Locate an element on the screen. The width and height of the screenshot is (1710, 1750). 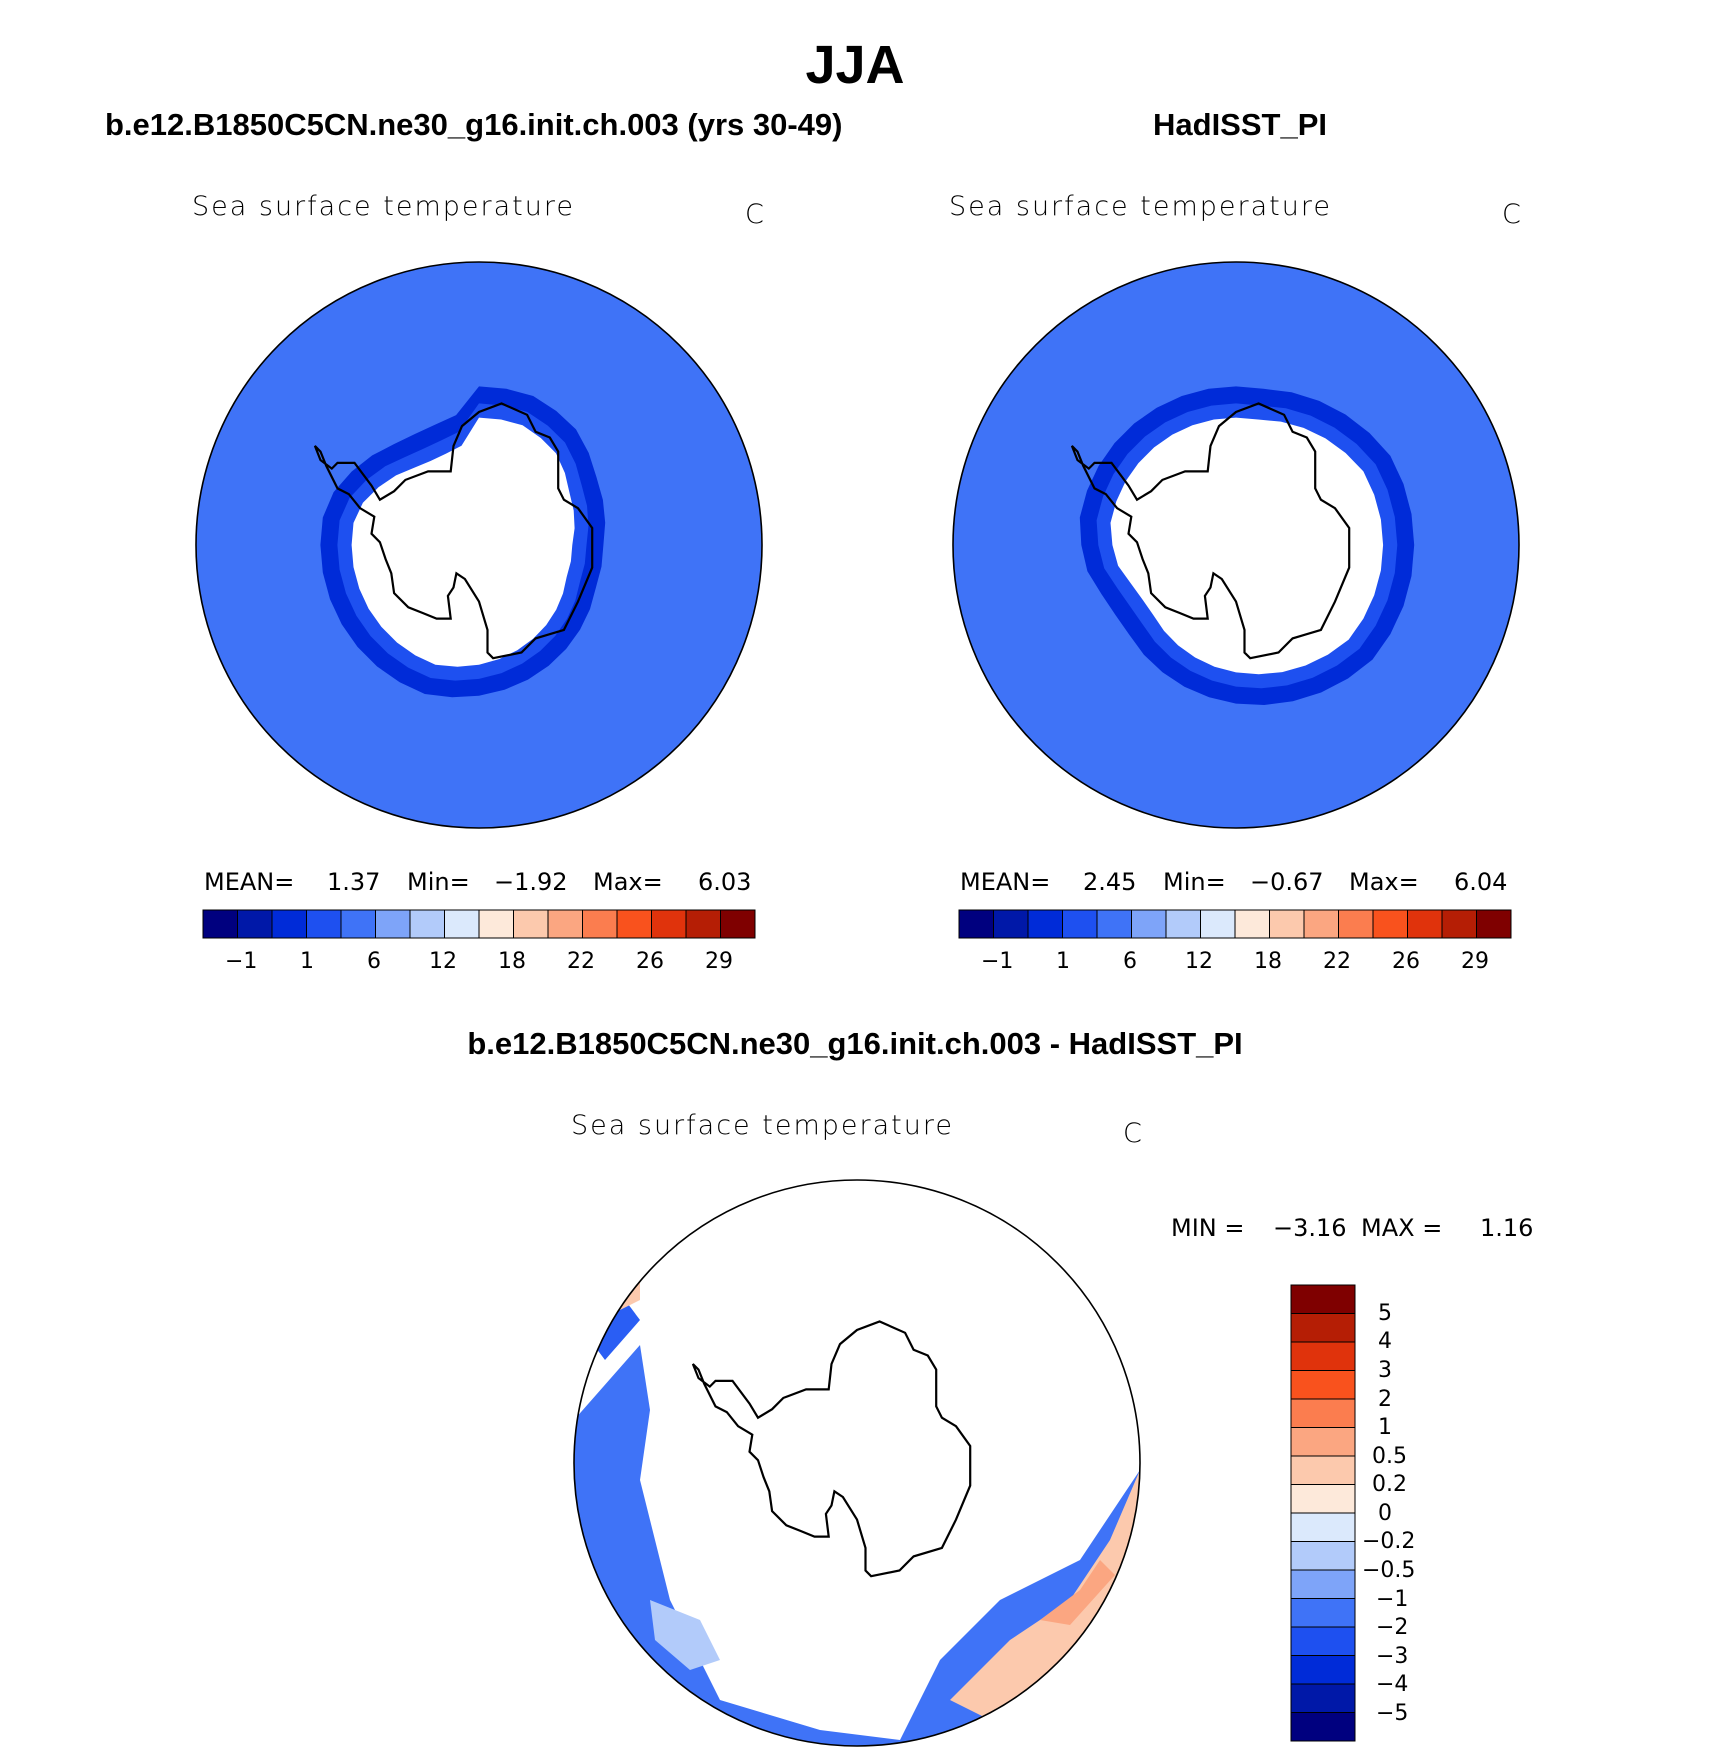
p3-tick: 1 is located at coordinates (1385, 1427).